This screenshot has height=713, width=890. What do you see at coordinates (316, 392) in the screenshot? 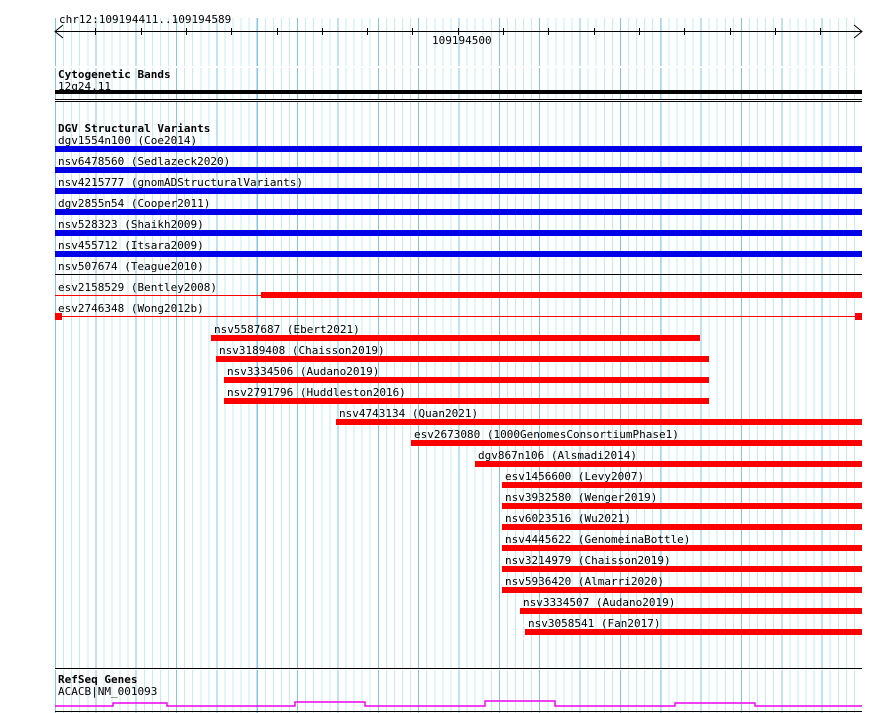
I see `variant-label: nsv2791796 (Huddleston2016)` at bounding box center [316, 392].